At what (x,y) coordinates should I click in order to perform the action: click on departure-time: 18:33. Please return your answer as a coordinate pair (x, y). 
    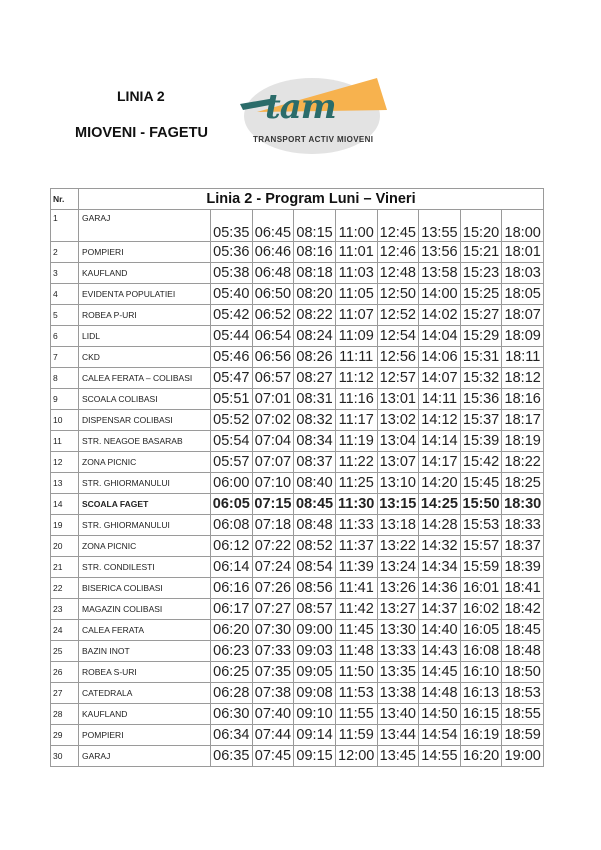
    Looking at the image, I should click on (522, 525).